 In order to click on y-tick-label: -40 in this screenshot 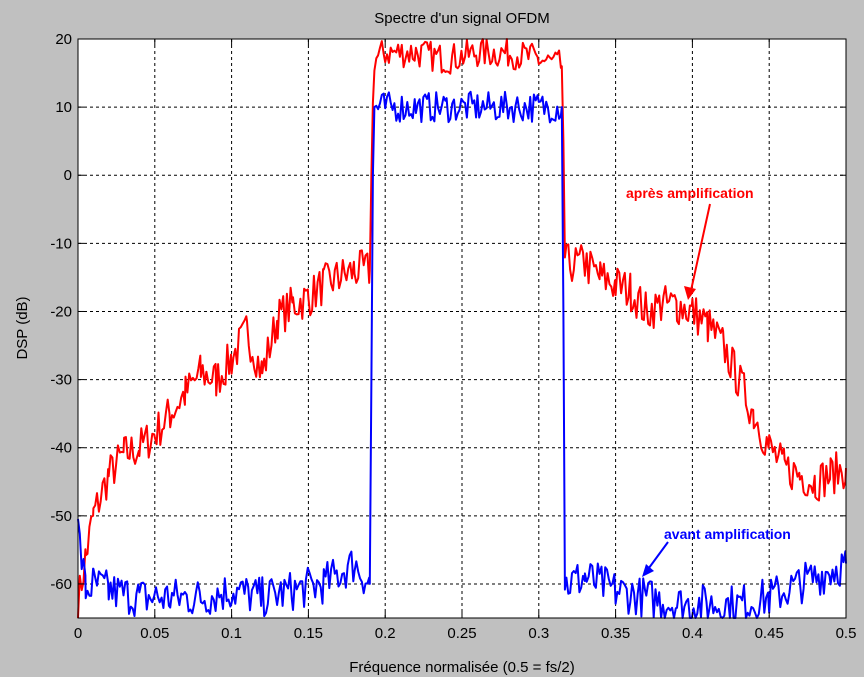, I will do `click(61, 448)`.